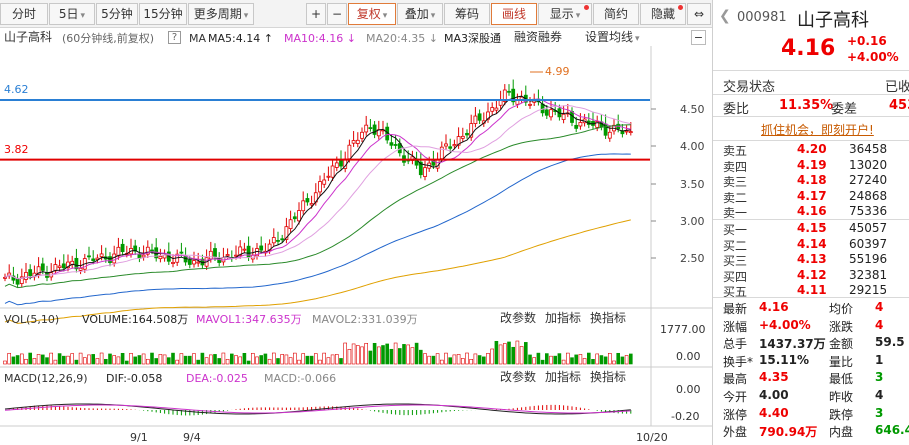 The height and width of the screenshot is (445, 909). I want to click on toolbar-button-14: ⇔, so click(699, 14).